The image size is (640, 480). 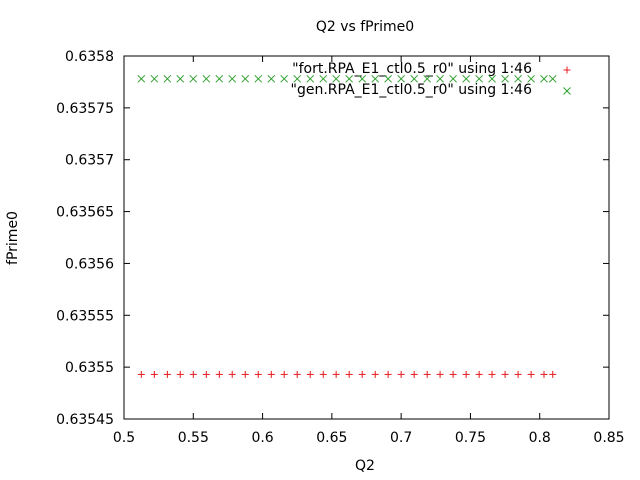 I want to click on x-tick-label: 0.8, so click(x=540, y=438).